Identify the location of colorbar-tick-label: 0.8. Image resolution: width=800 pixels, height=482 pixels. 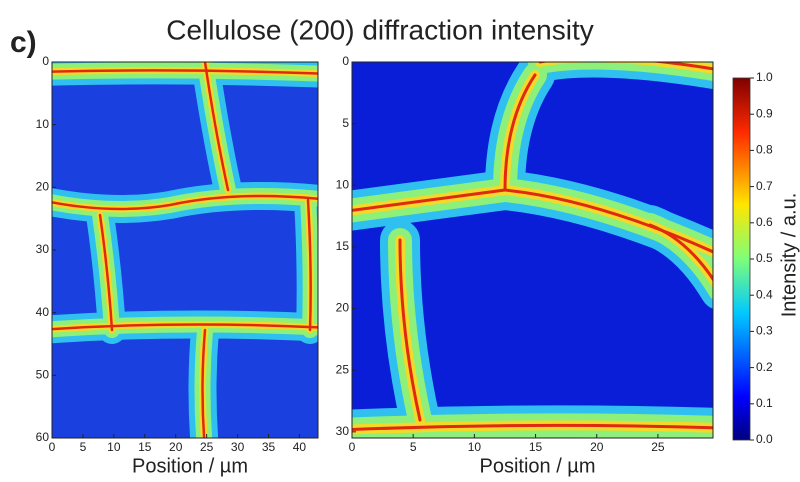
(764, 150).